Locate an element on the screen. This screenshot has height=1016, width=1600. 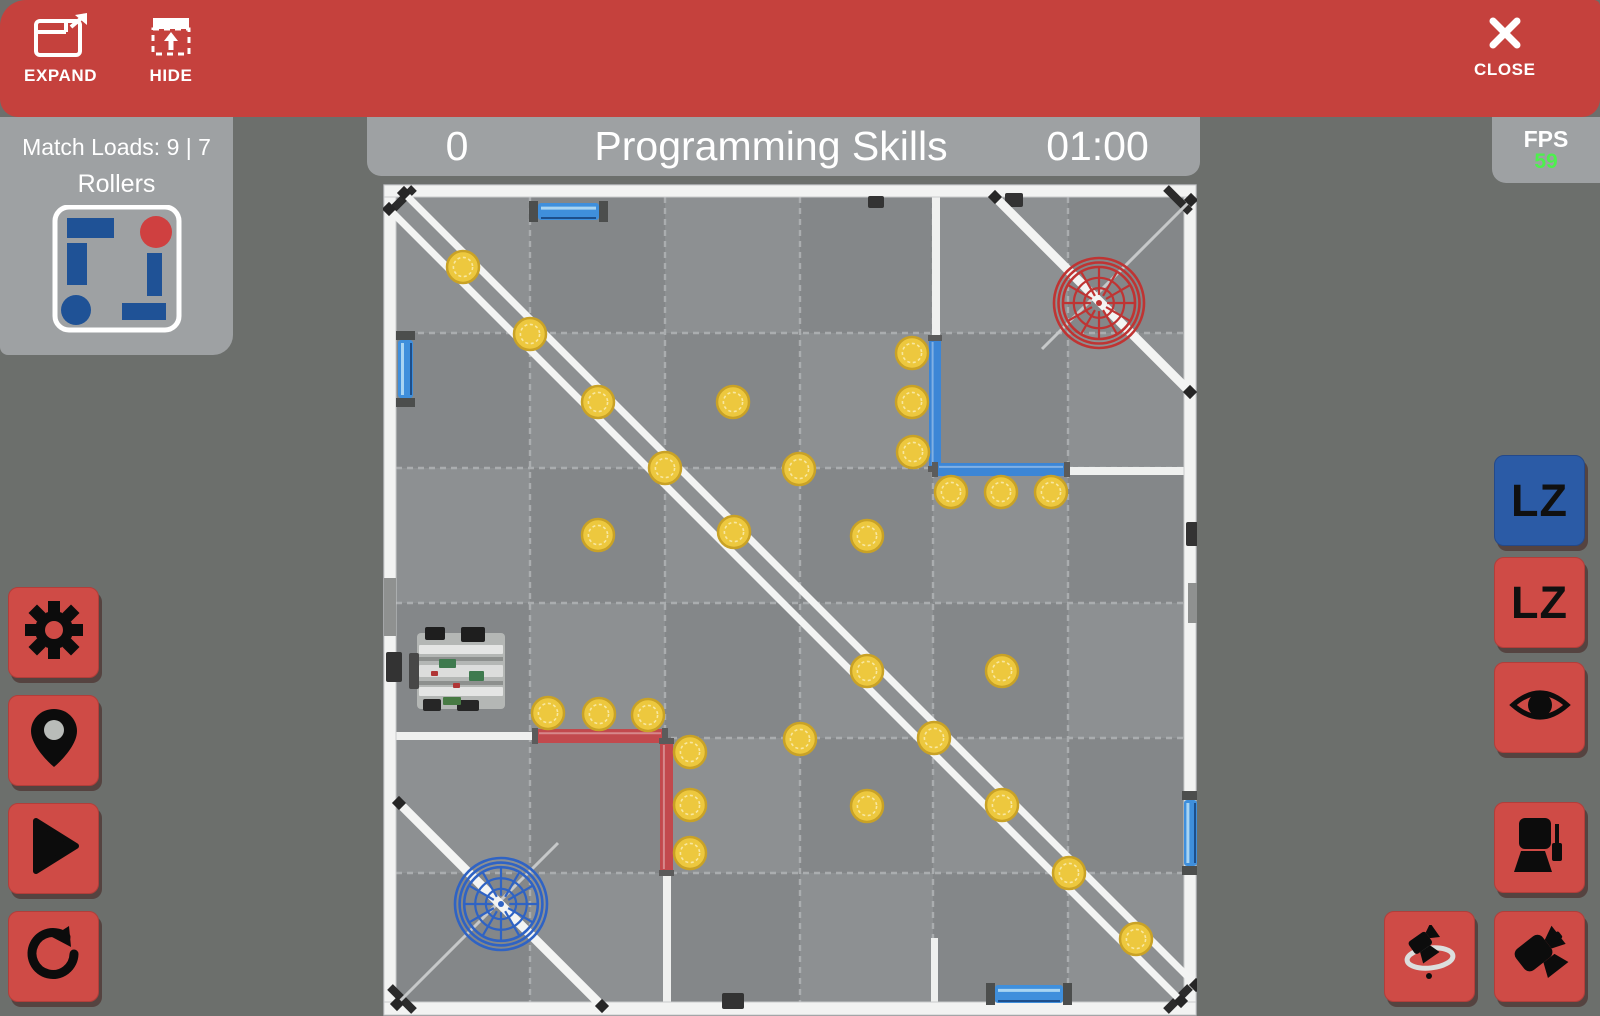
orbit-camera-icon is located at coordinates (1430, 955).